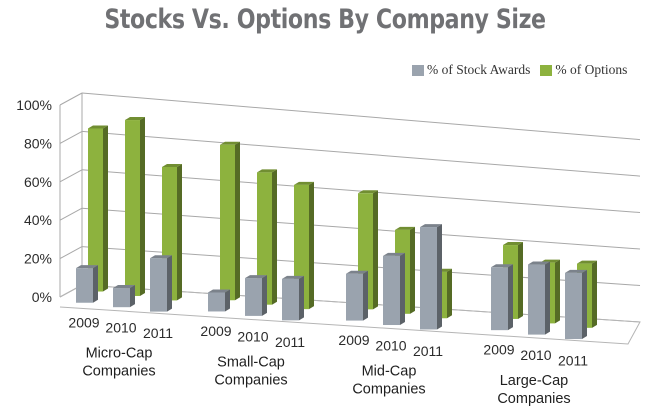 The width and height of the screenshot is (650, 415). Describe the element at coordinates (361, 153) in the screenshot. I see `gridline` at that location.